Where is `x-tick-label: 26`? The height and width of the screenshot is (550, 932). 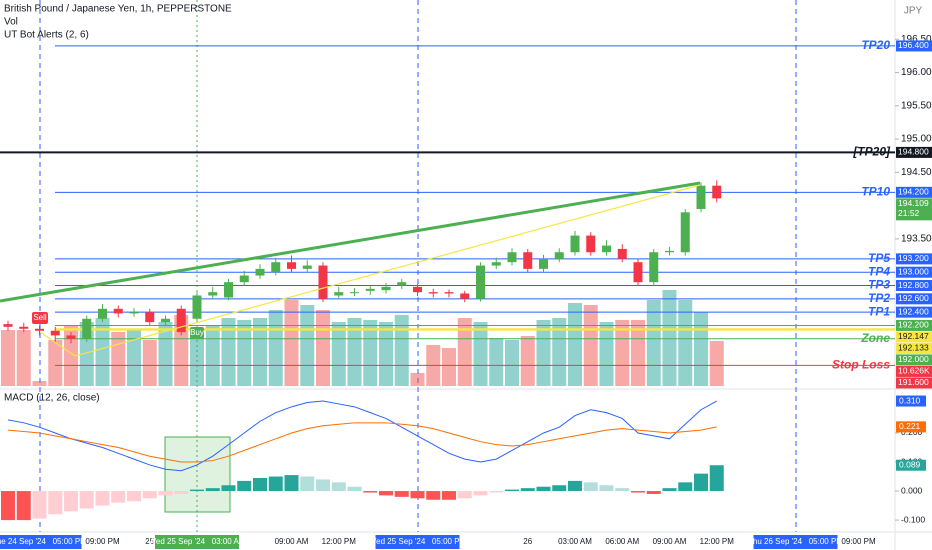
x-tick-label: 26 is located at coordinates (527, 541).